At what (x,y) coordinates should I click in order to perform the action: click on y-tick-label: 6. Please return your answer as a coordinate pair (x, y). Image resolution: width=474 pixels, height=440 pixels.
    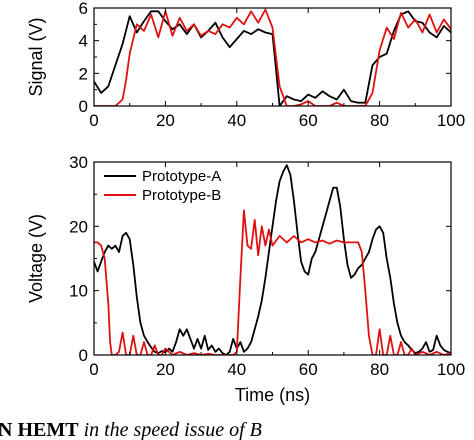
    Looking at the image, I should click on (83, 9).